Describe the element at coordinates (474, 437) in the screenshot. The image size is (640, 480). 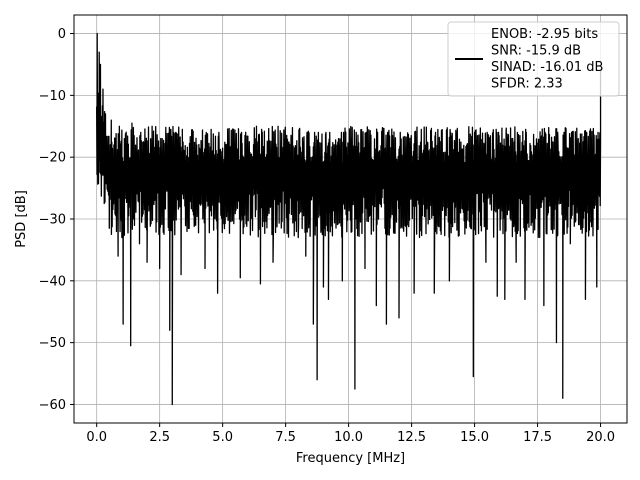
I see `x-tick-label: 15.0` at that location.